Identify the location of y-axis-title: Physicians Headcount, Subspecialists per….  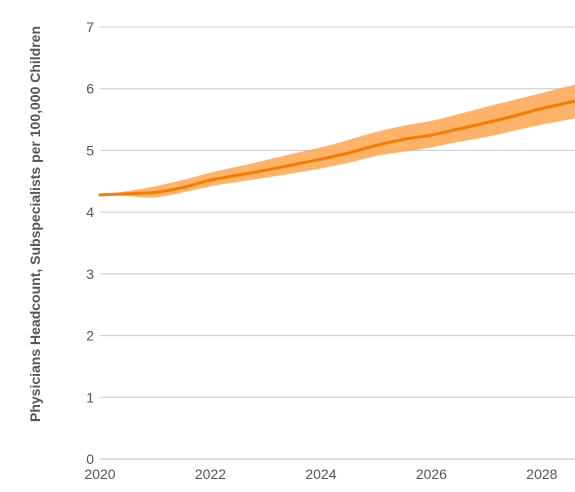
(35, 224).